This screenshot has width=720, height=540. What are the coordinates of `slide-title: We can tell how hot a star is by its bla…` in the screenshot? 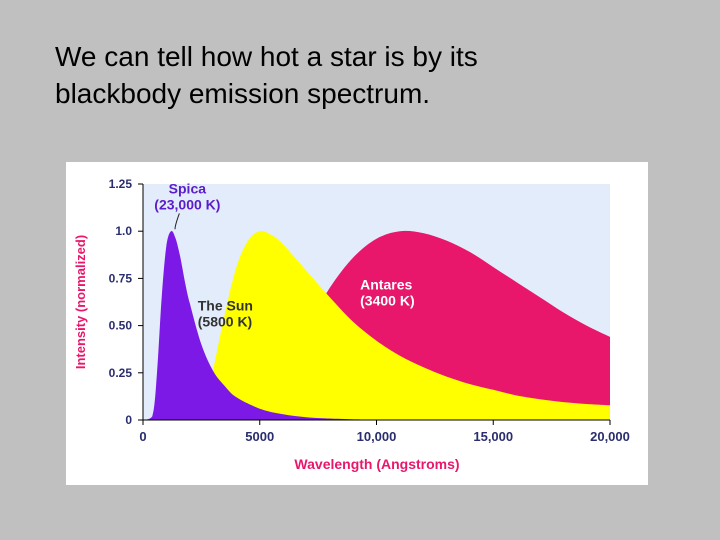 It's located at (365, 75).